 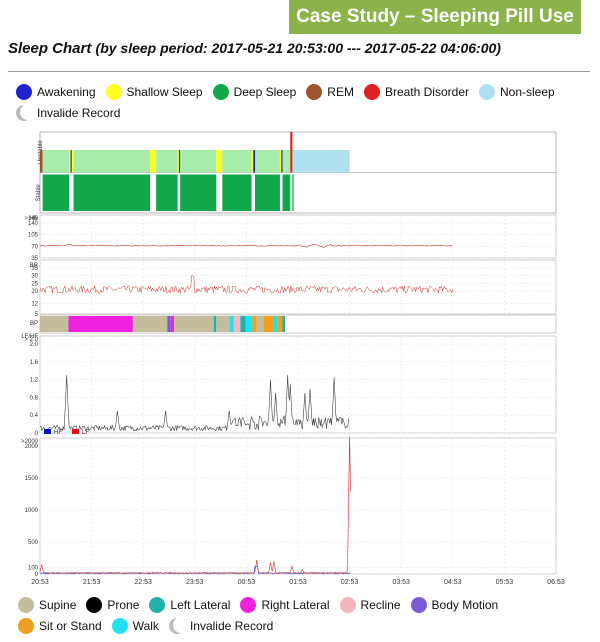 I want to click on position-legend-item: Invalide Record, so click(x=221, y=626).